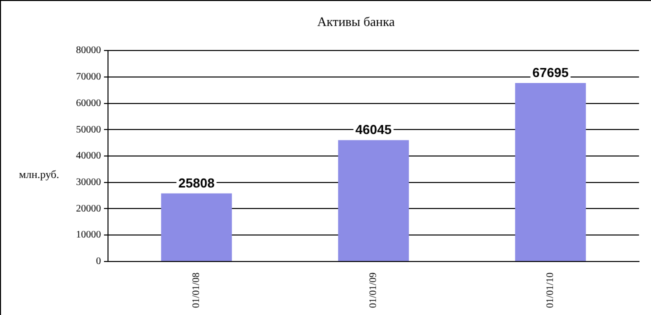 This screenshot has width=651, height=315. Describe the element at coordinates (88, 50) in the screenshot. I see `y-tick-label: 80000` at that location.